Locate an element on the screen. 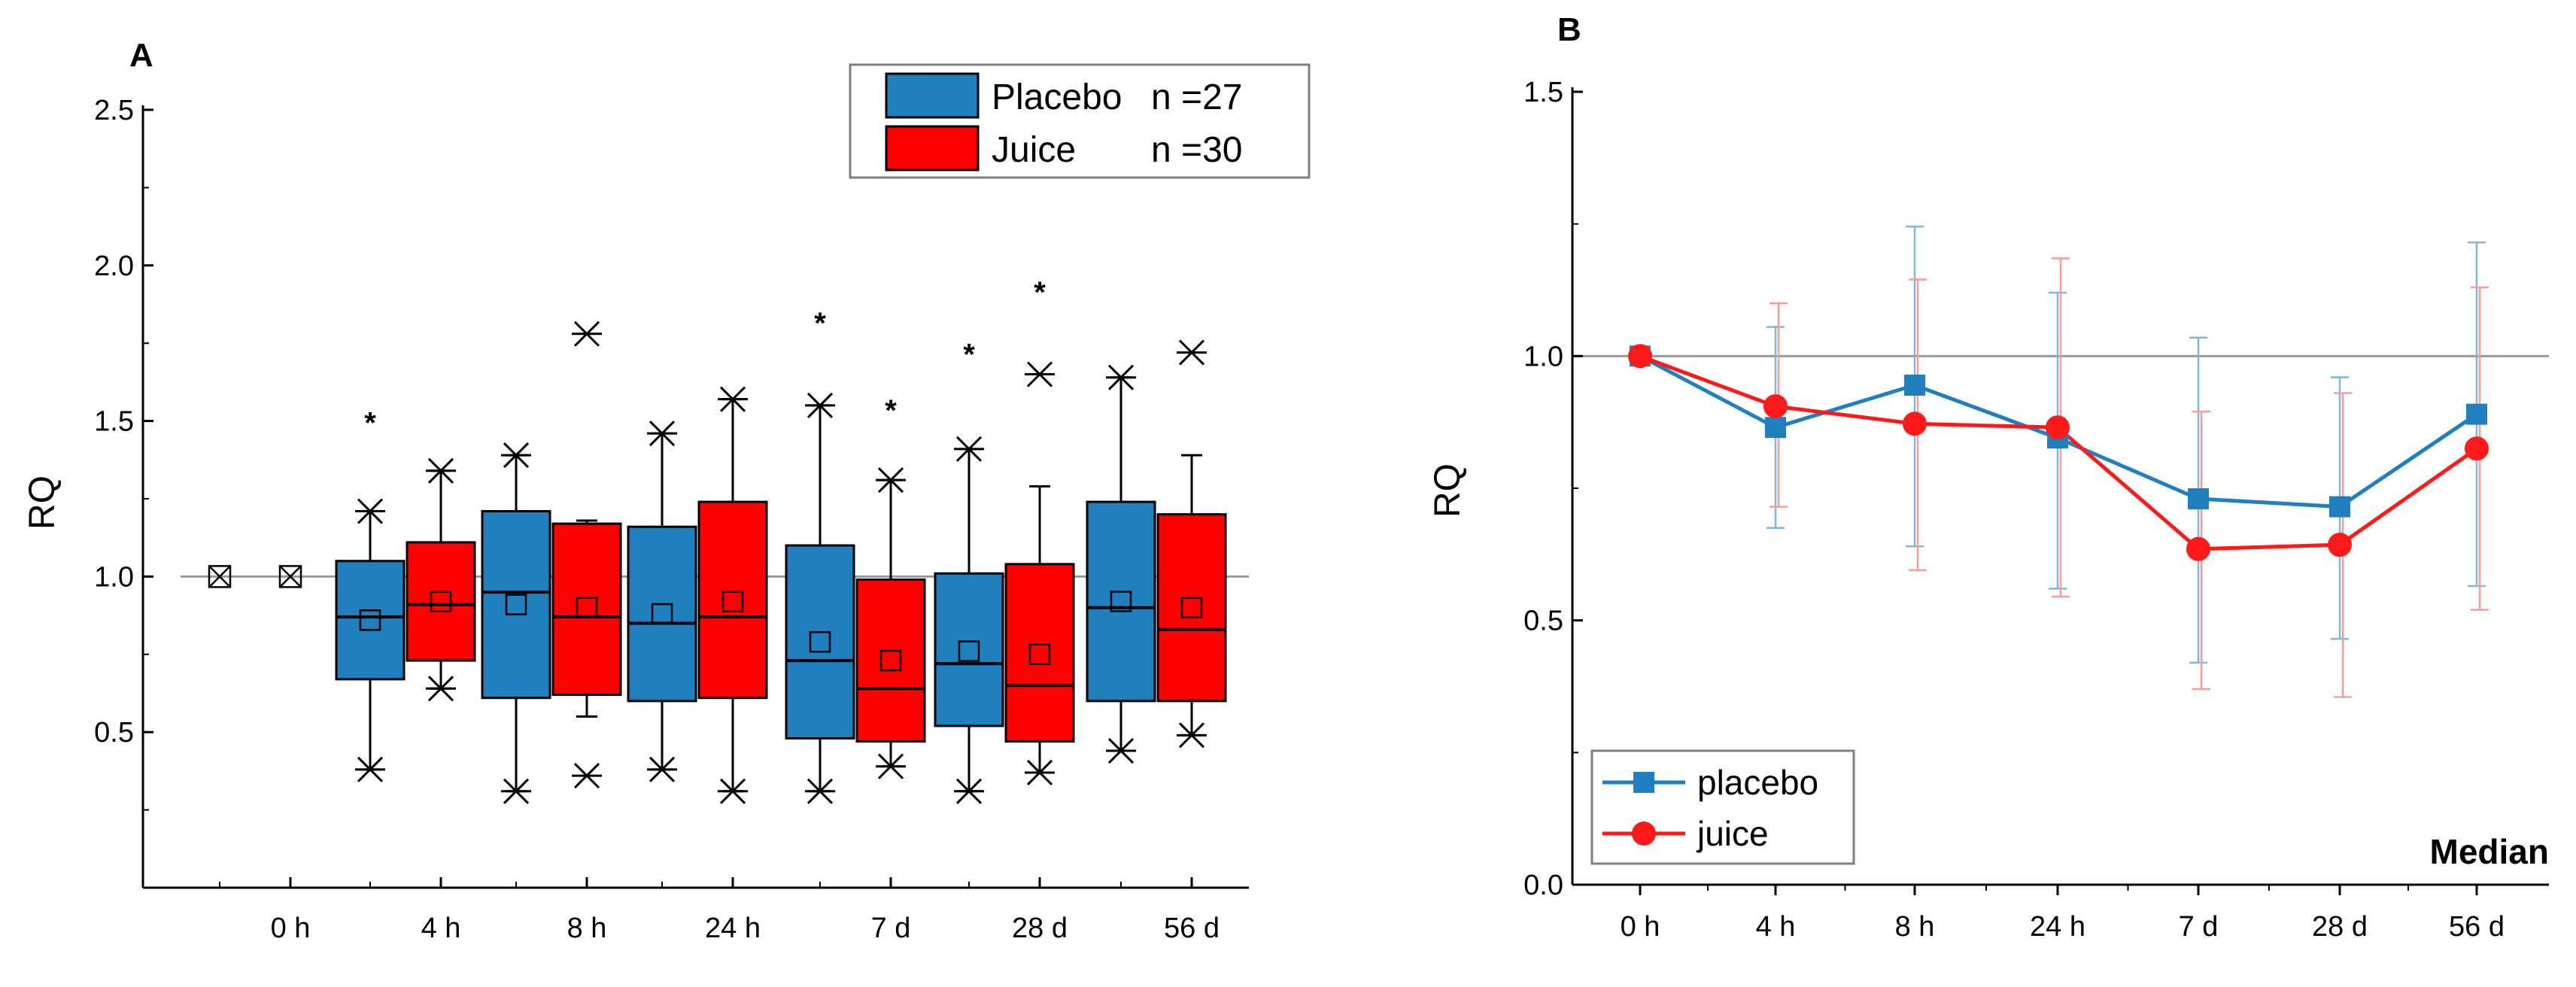 This screenshot has height=987, width=2576. panel-b-x-tick-label: 28 d is located at coordinates (2340, 927).